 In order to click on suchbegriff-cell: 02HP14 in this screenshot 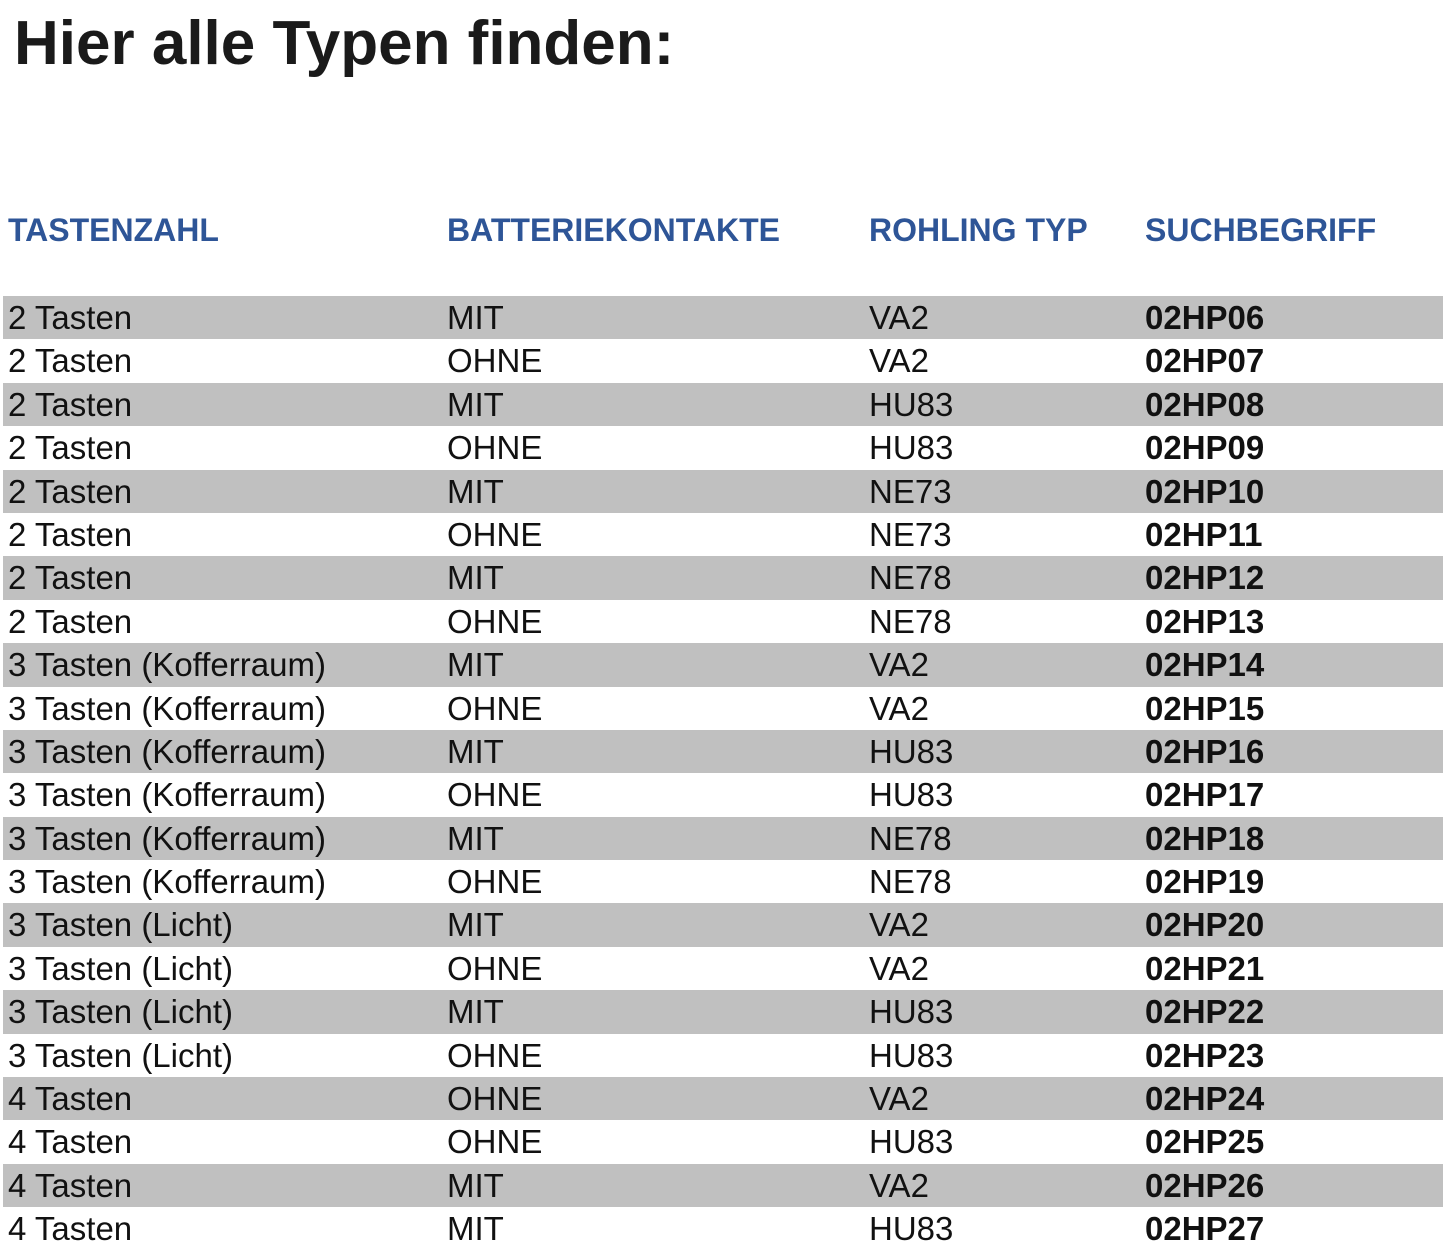, I will do `click(1205, 665)`.